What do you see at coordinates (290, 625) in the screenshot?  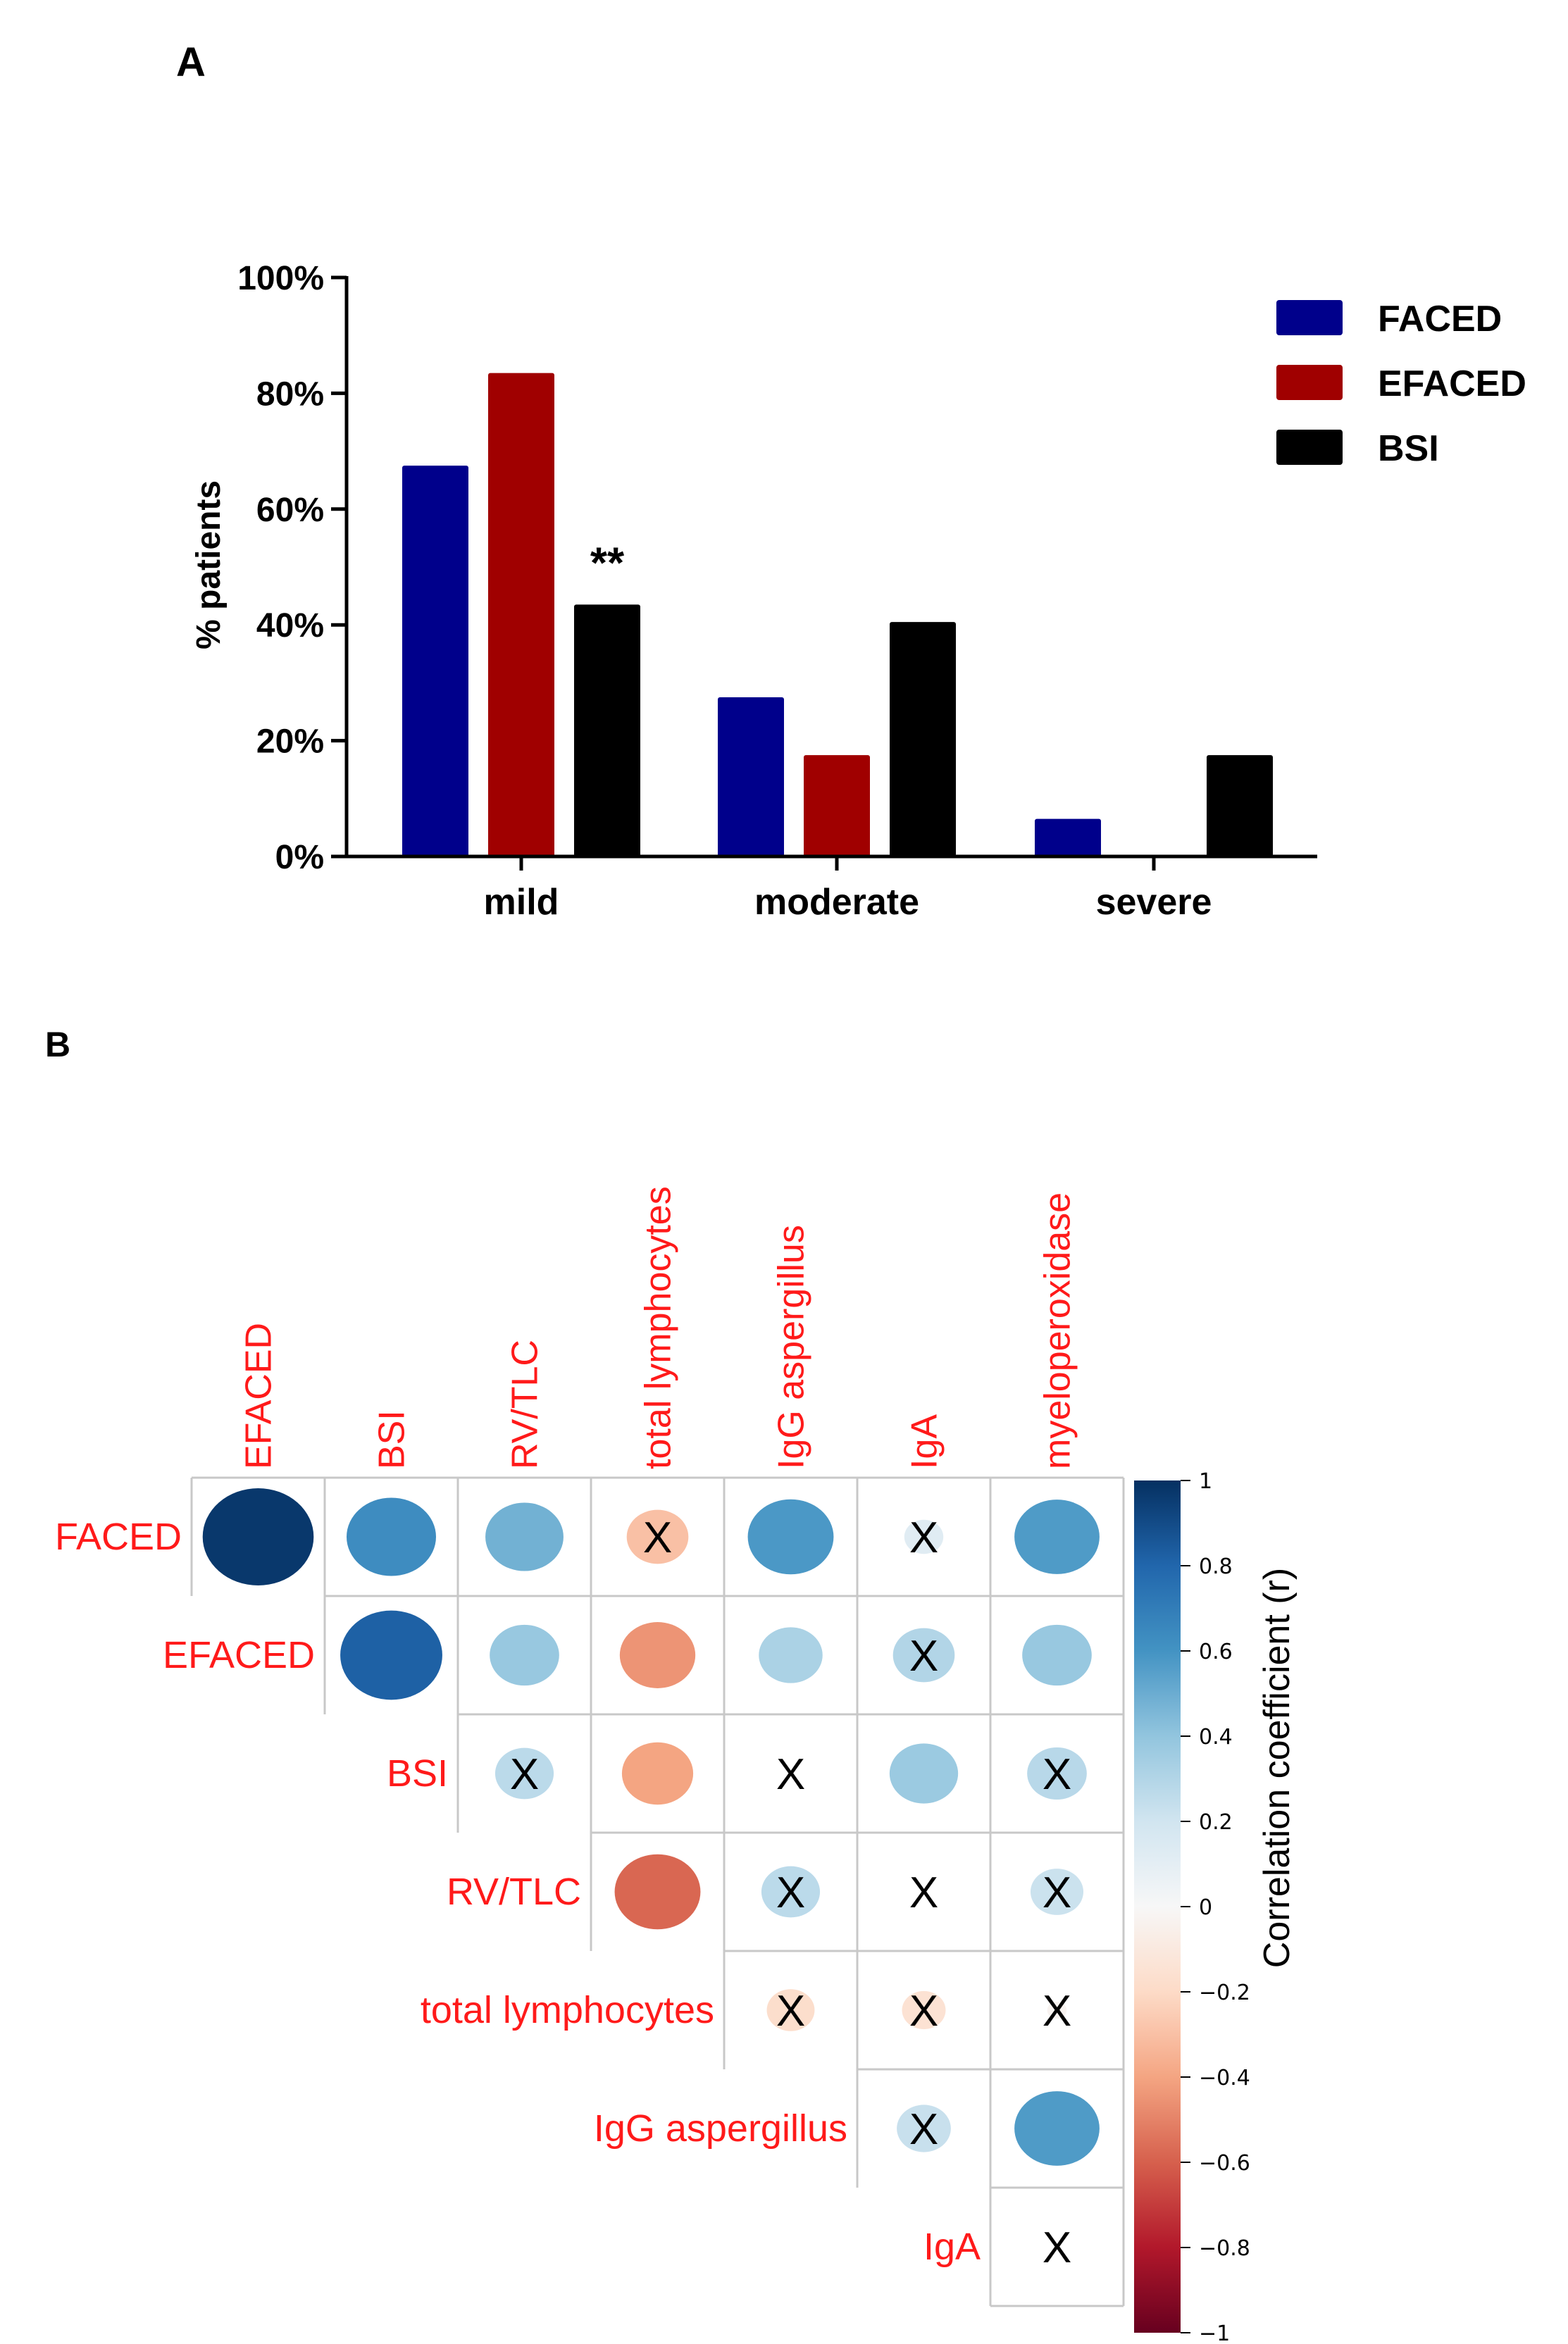 I see `y-tick-label: 40%` at bounding box center [290, 625].